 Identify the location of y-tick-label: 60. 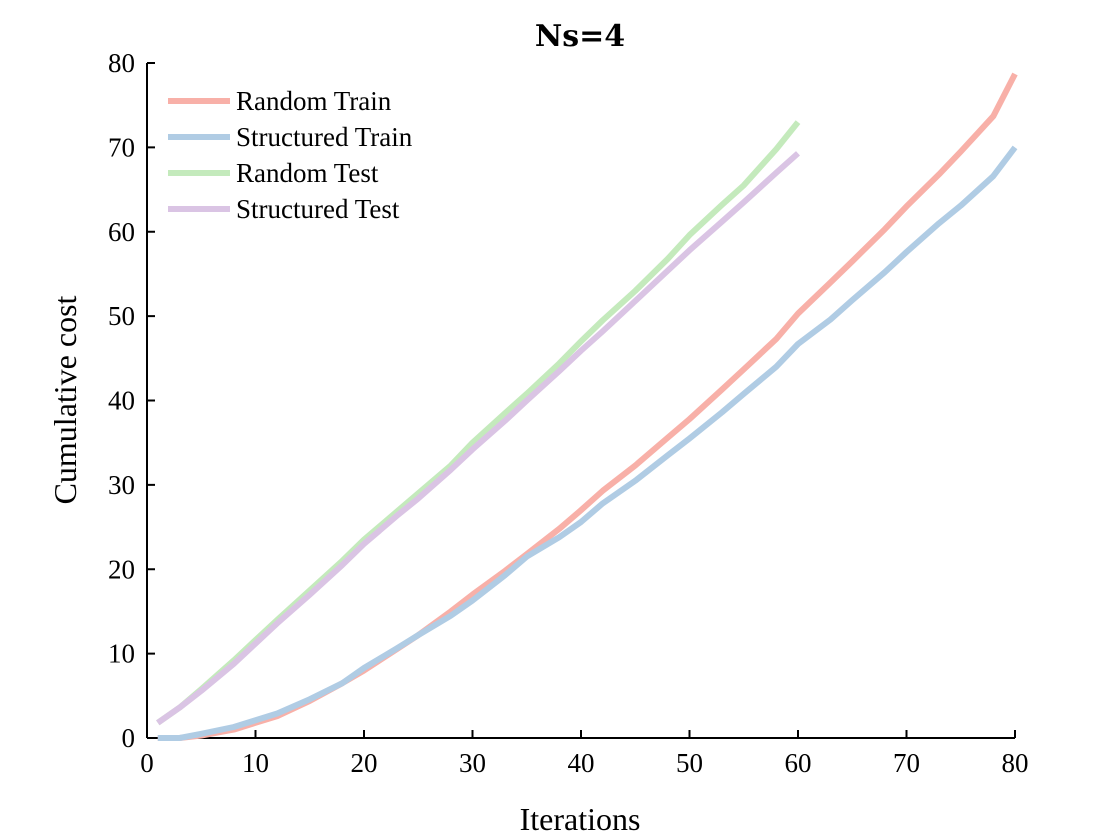
(121, 232).